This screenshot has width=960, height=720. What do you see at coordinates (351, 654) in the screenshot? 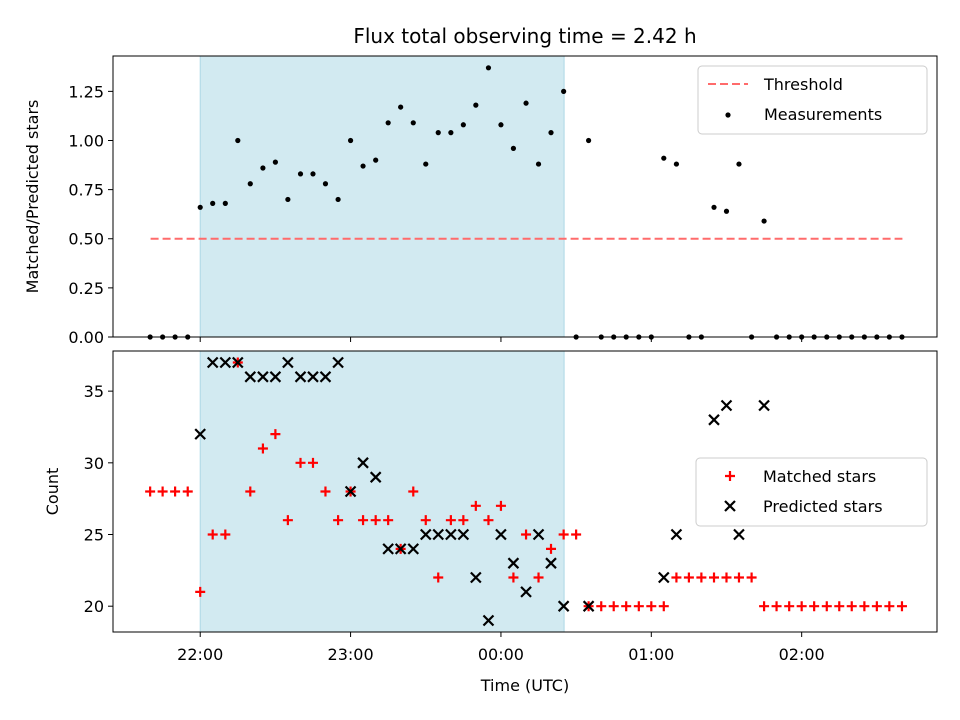
I see `x-tick-label: 23:00` at bounding box center [351, 654].